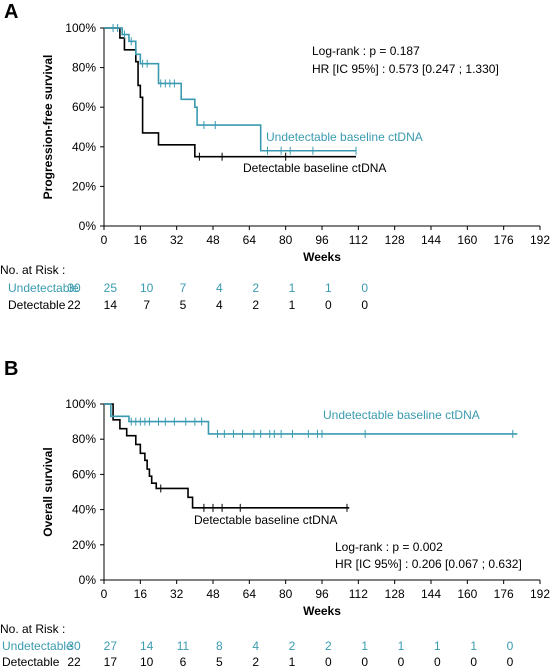  I want to click on risk-count: 17, so click(111, 661).